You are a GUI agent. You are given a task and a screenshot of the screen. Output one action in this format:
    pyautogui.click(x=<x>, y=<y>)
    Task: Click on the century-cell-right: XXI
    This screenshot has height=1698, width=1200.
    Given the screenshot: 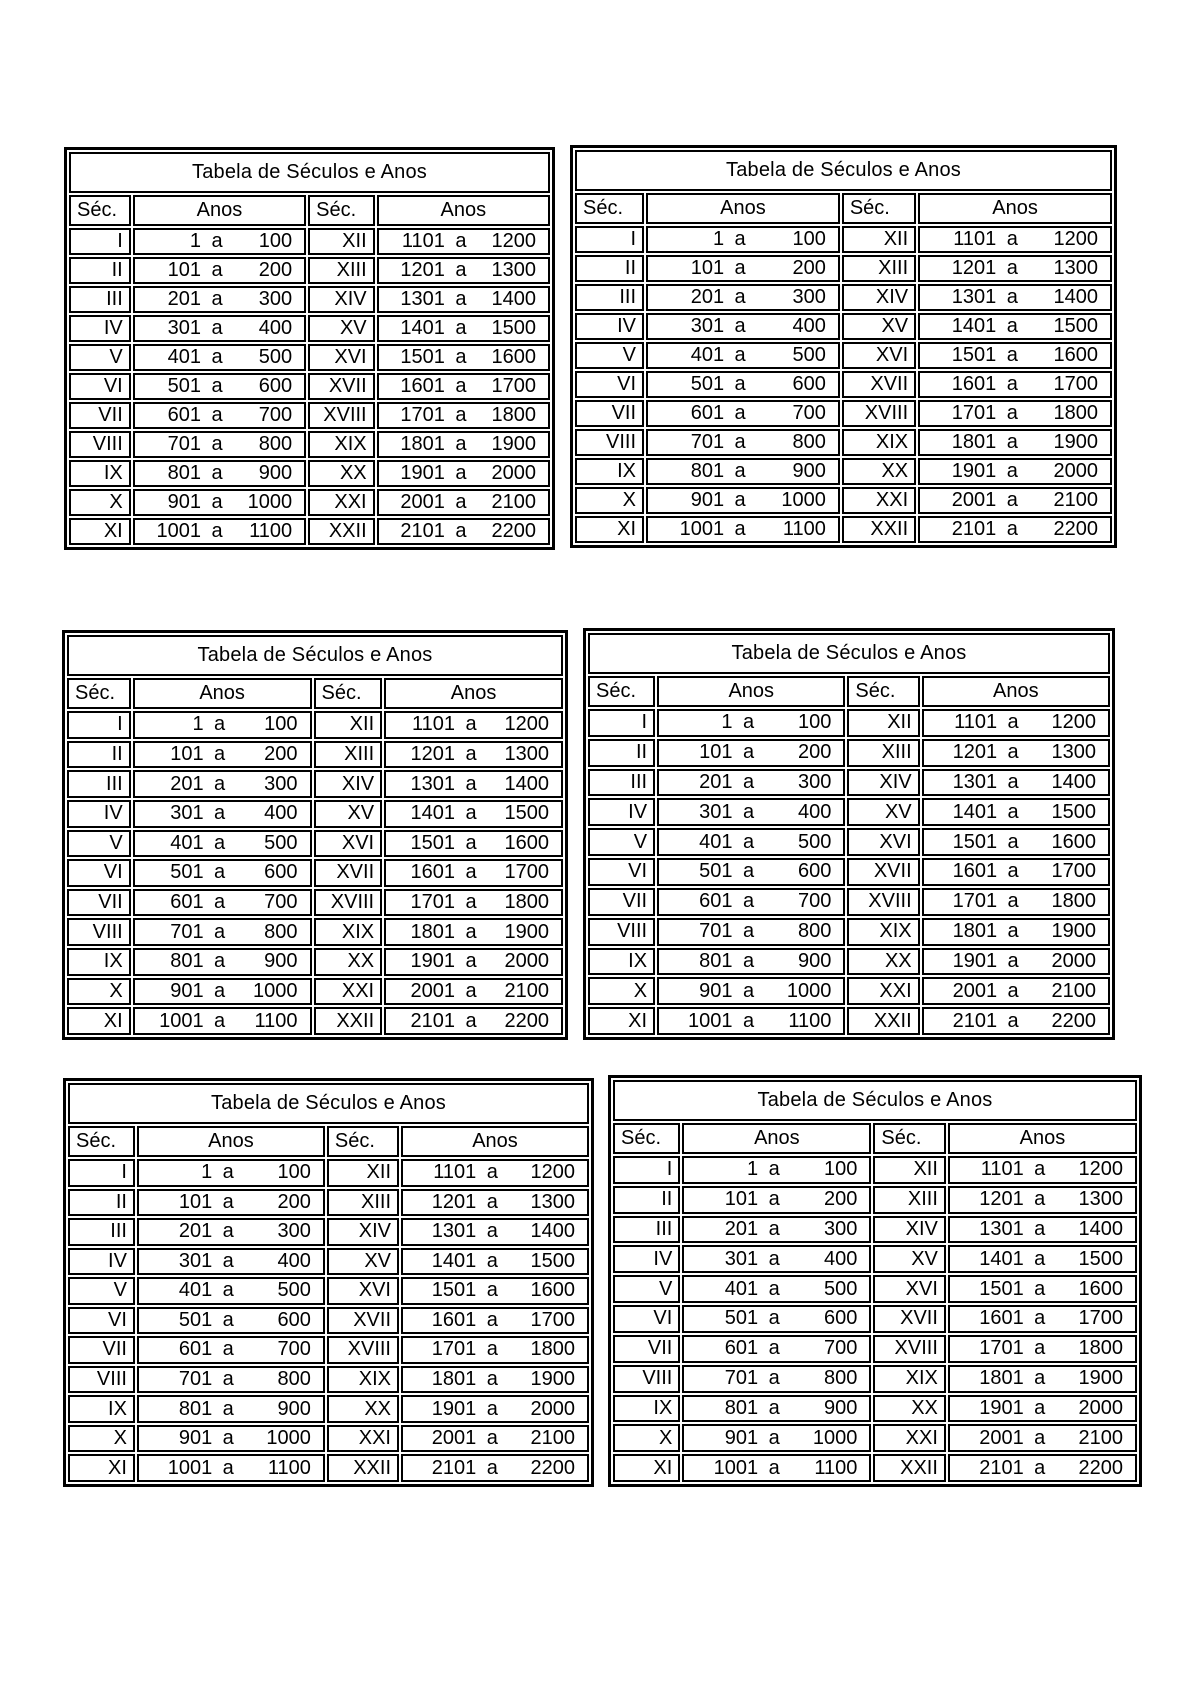 What is the action you would take?
    pyautogui.click(x=348, y=991)
    